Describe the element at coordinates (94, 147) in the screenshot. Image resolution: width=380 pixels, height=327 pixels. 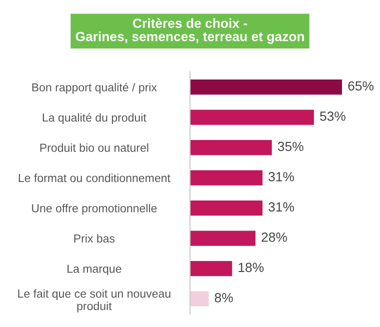
I see `y-tick-label: Produit bio ou naturel` at that location.